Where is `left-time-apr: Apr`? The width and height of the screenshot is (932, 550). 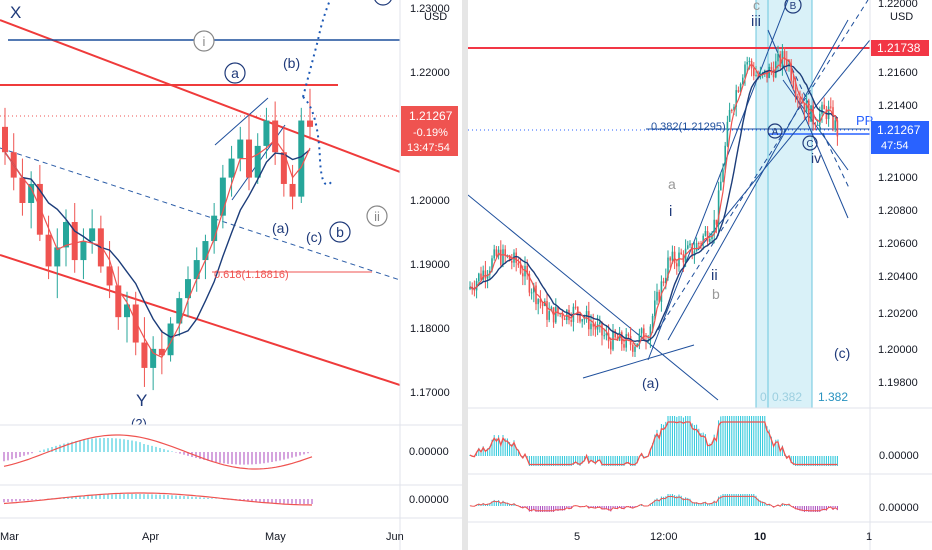
left-time-apr: Apr is located at coordinates (150, 537).